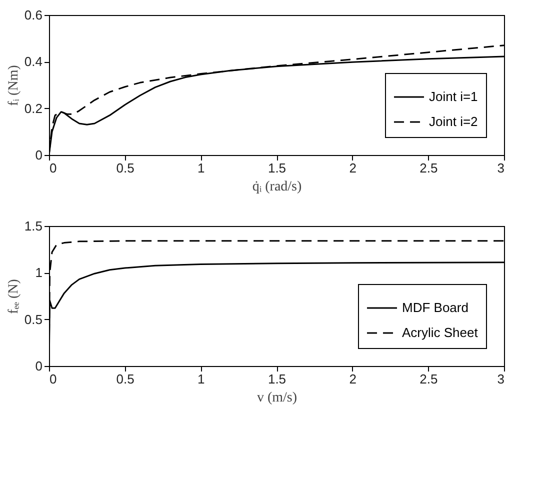 Image resolution: width=549 pixels, height=479 pixels. Describe the element at coordinates (453, 121) in the screenshot. I see `legend-label: Joint i=2` at that location.